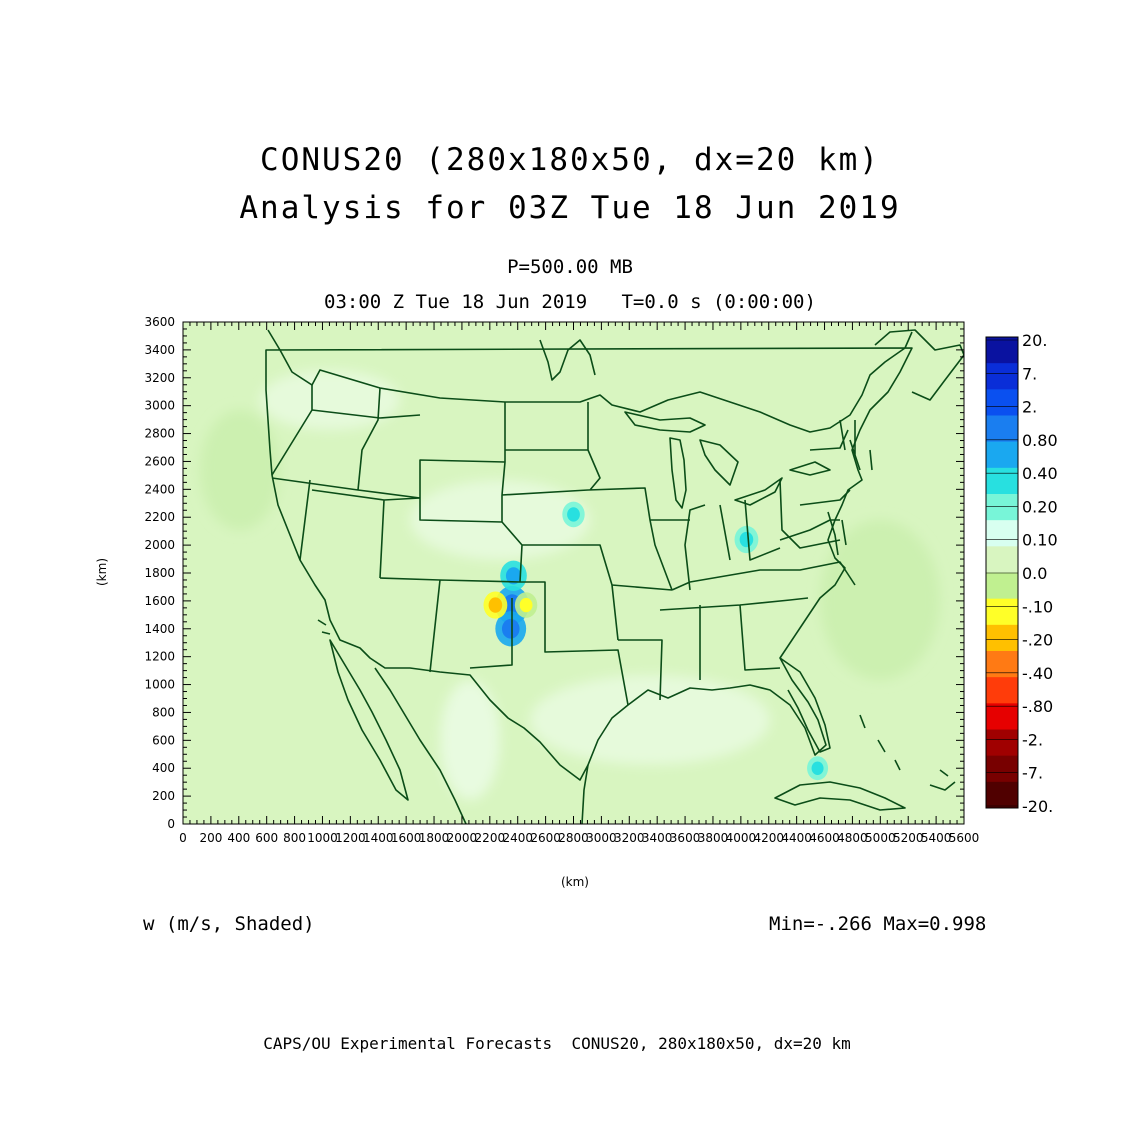  Describe the element at coordinates (350, 838) in the screenshot. I see `x-tick-label: 1200` at that location.